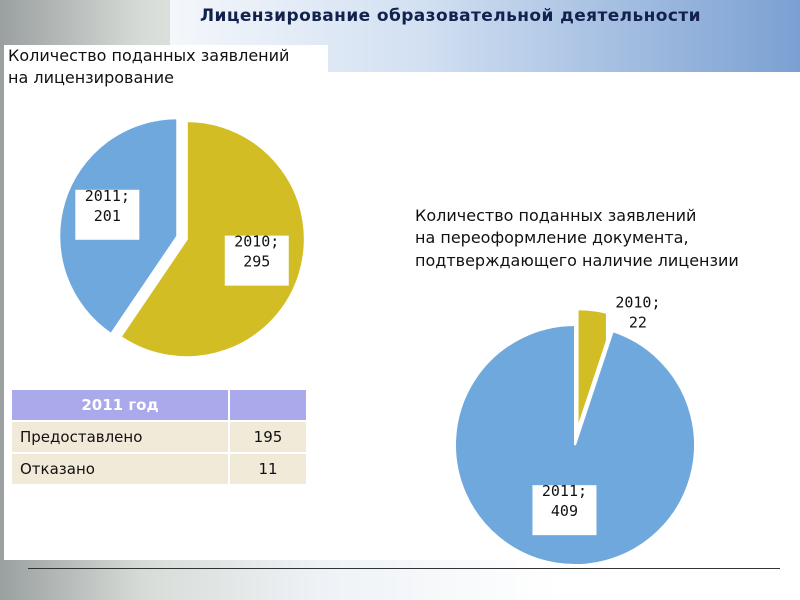 The width and height of the screenshot is (800, 600). Describe the element at coordinates (256, 252) in the screenshot. I see `data-label: 2010; 295` at that location.